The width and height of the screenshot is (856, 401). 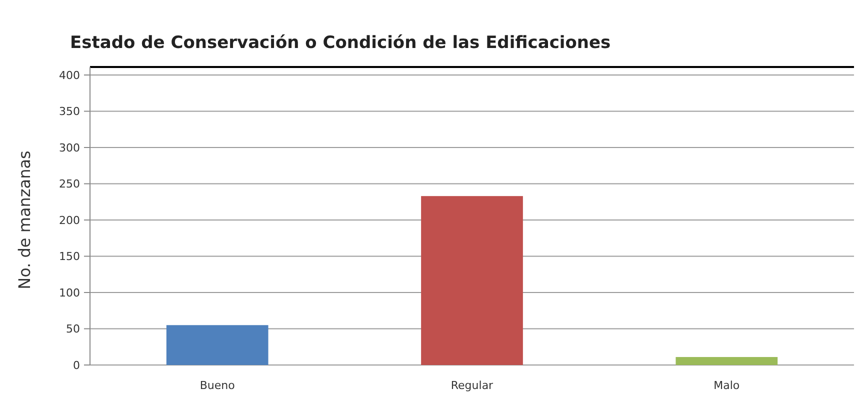 What do you see at coordinates (69, 111) in the screenshot?
I see `y-tick-label: 350` at bounding box center [69, 111].